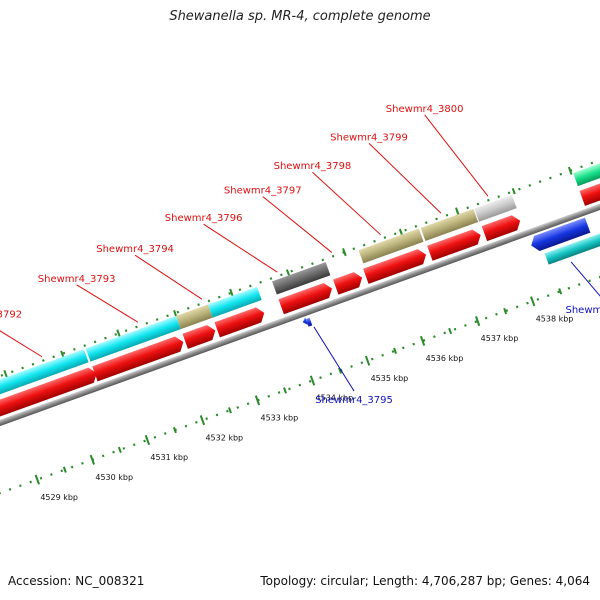  I want to click on gene-label-forward: Shewmr4_3796, so click(204, 218).